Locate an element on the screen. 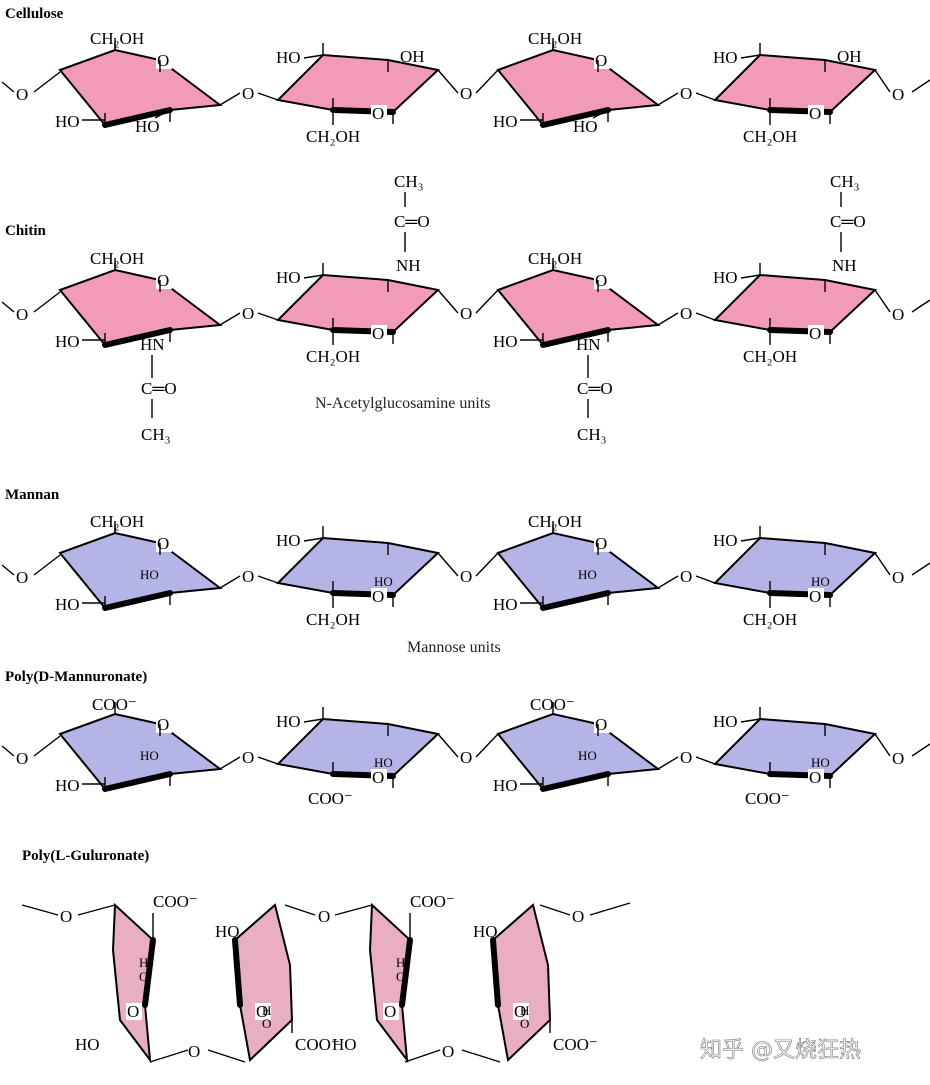  guluronate-title: Poly(L-Guluronate) is located at coordinates (85, 856).